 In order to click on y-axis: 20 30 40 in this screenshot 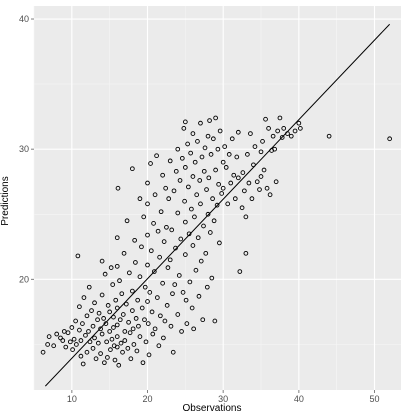, I will do `click(26, 149)`.